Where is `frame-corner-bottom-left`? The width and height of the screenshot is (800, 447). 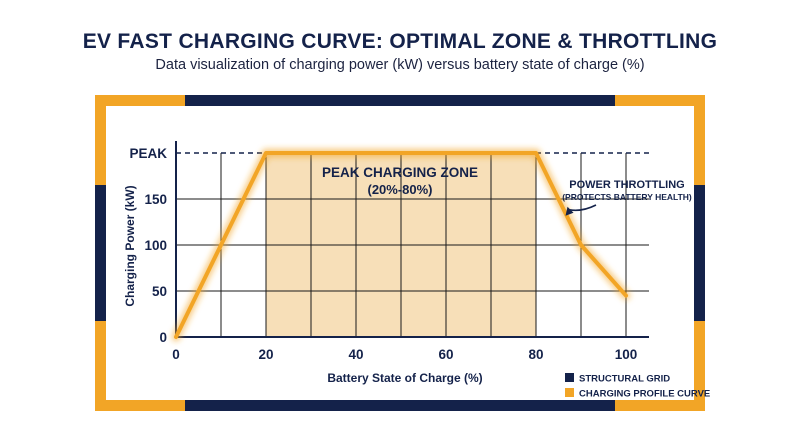
frame-corner-bottom-left is located at coordinates (140, 366).